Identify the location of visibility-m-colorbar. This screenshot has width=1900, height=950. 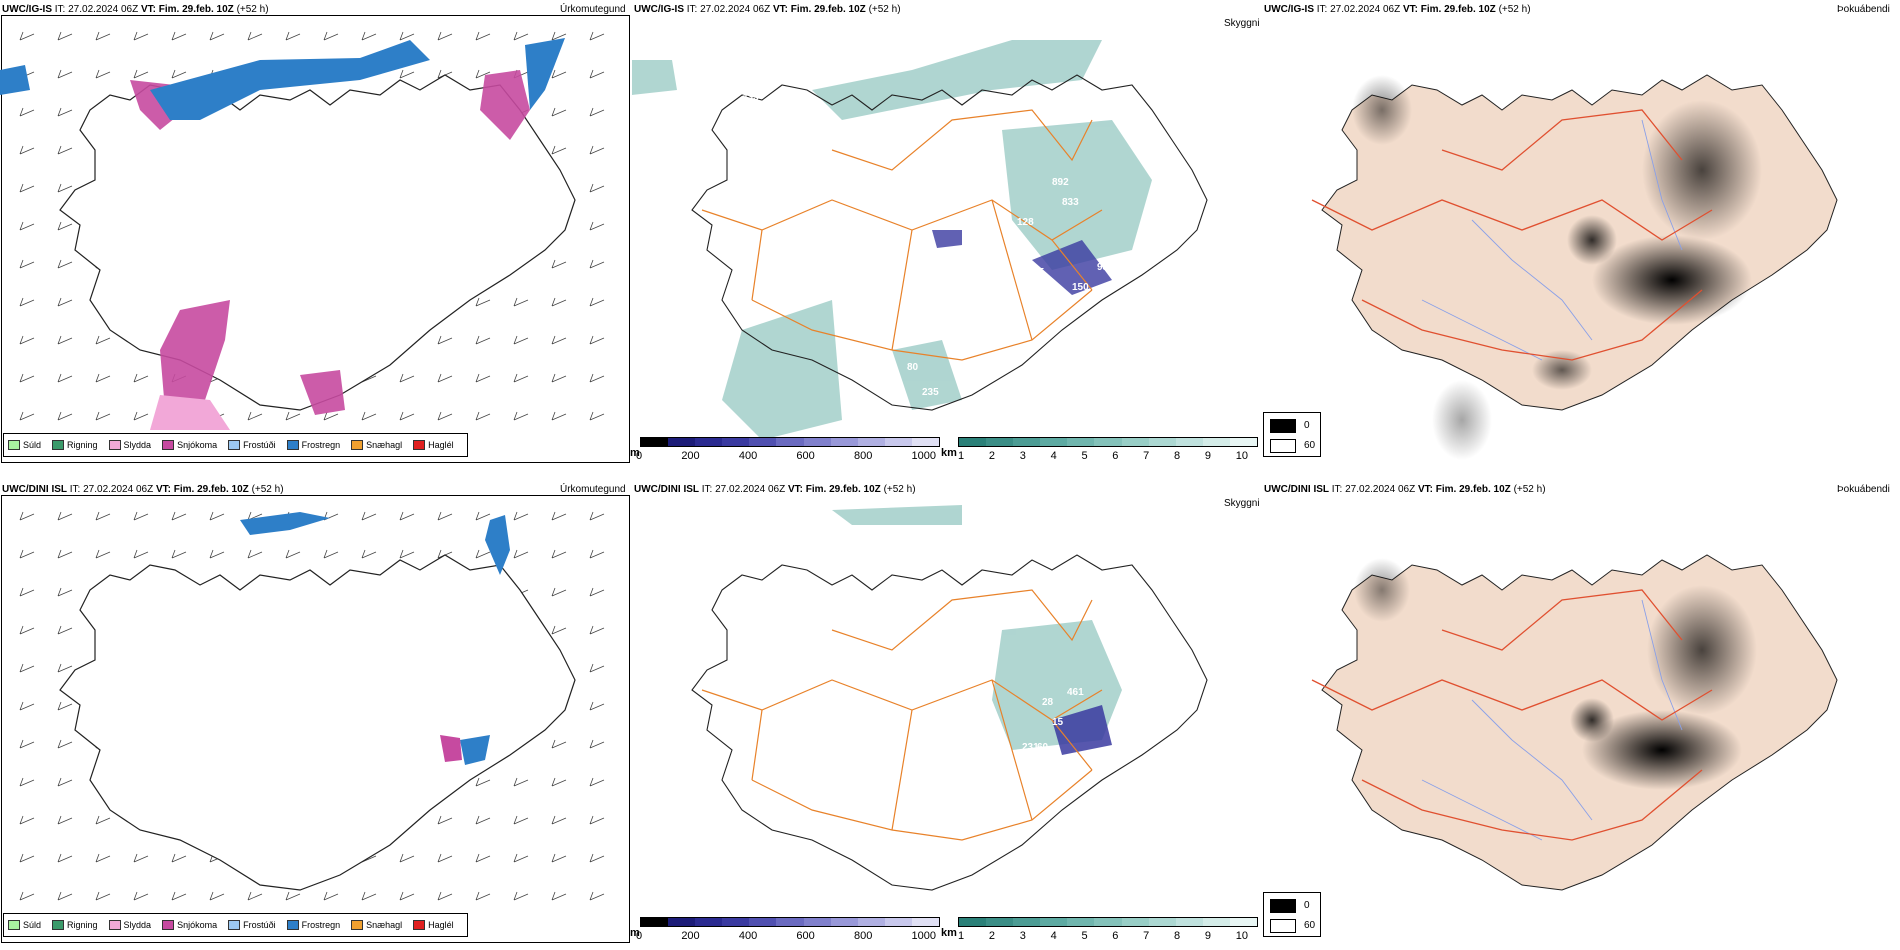
(790, 922).